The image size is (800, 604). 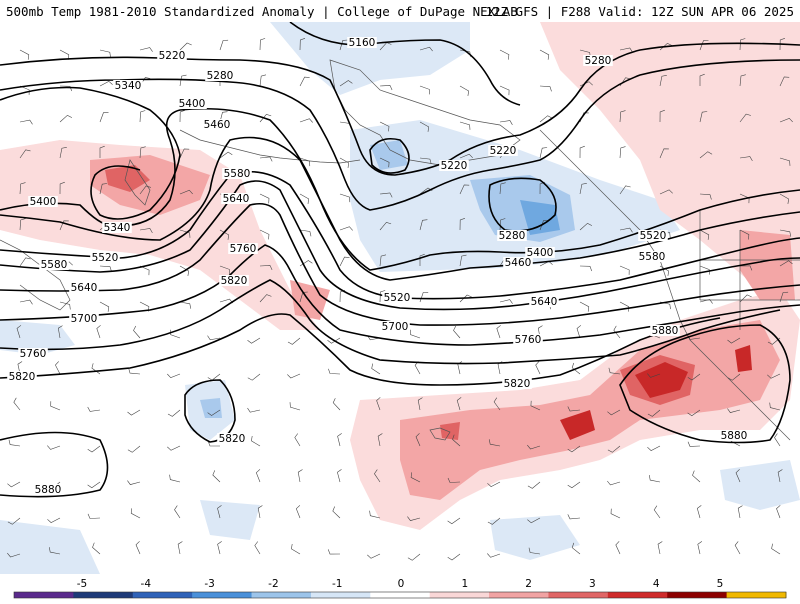 I want to click on contour-label: 5160, so click(x=362, y=43).